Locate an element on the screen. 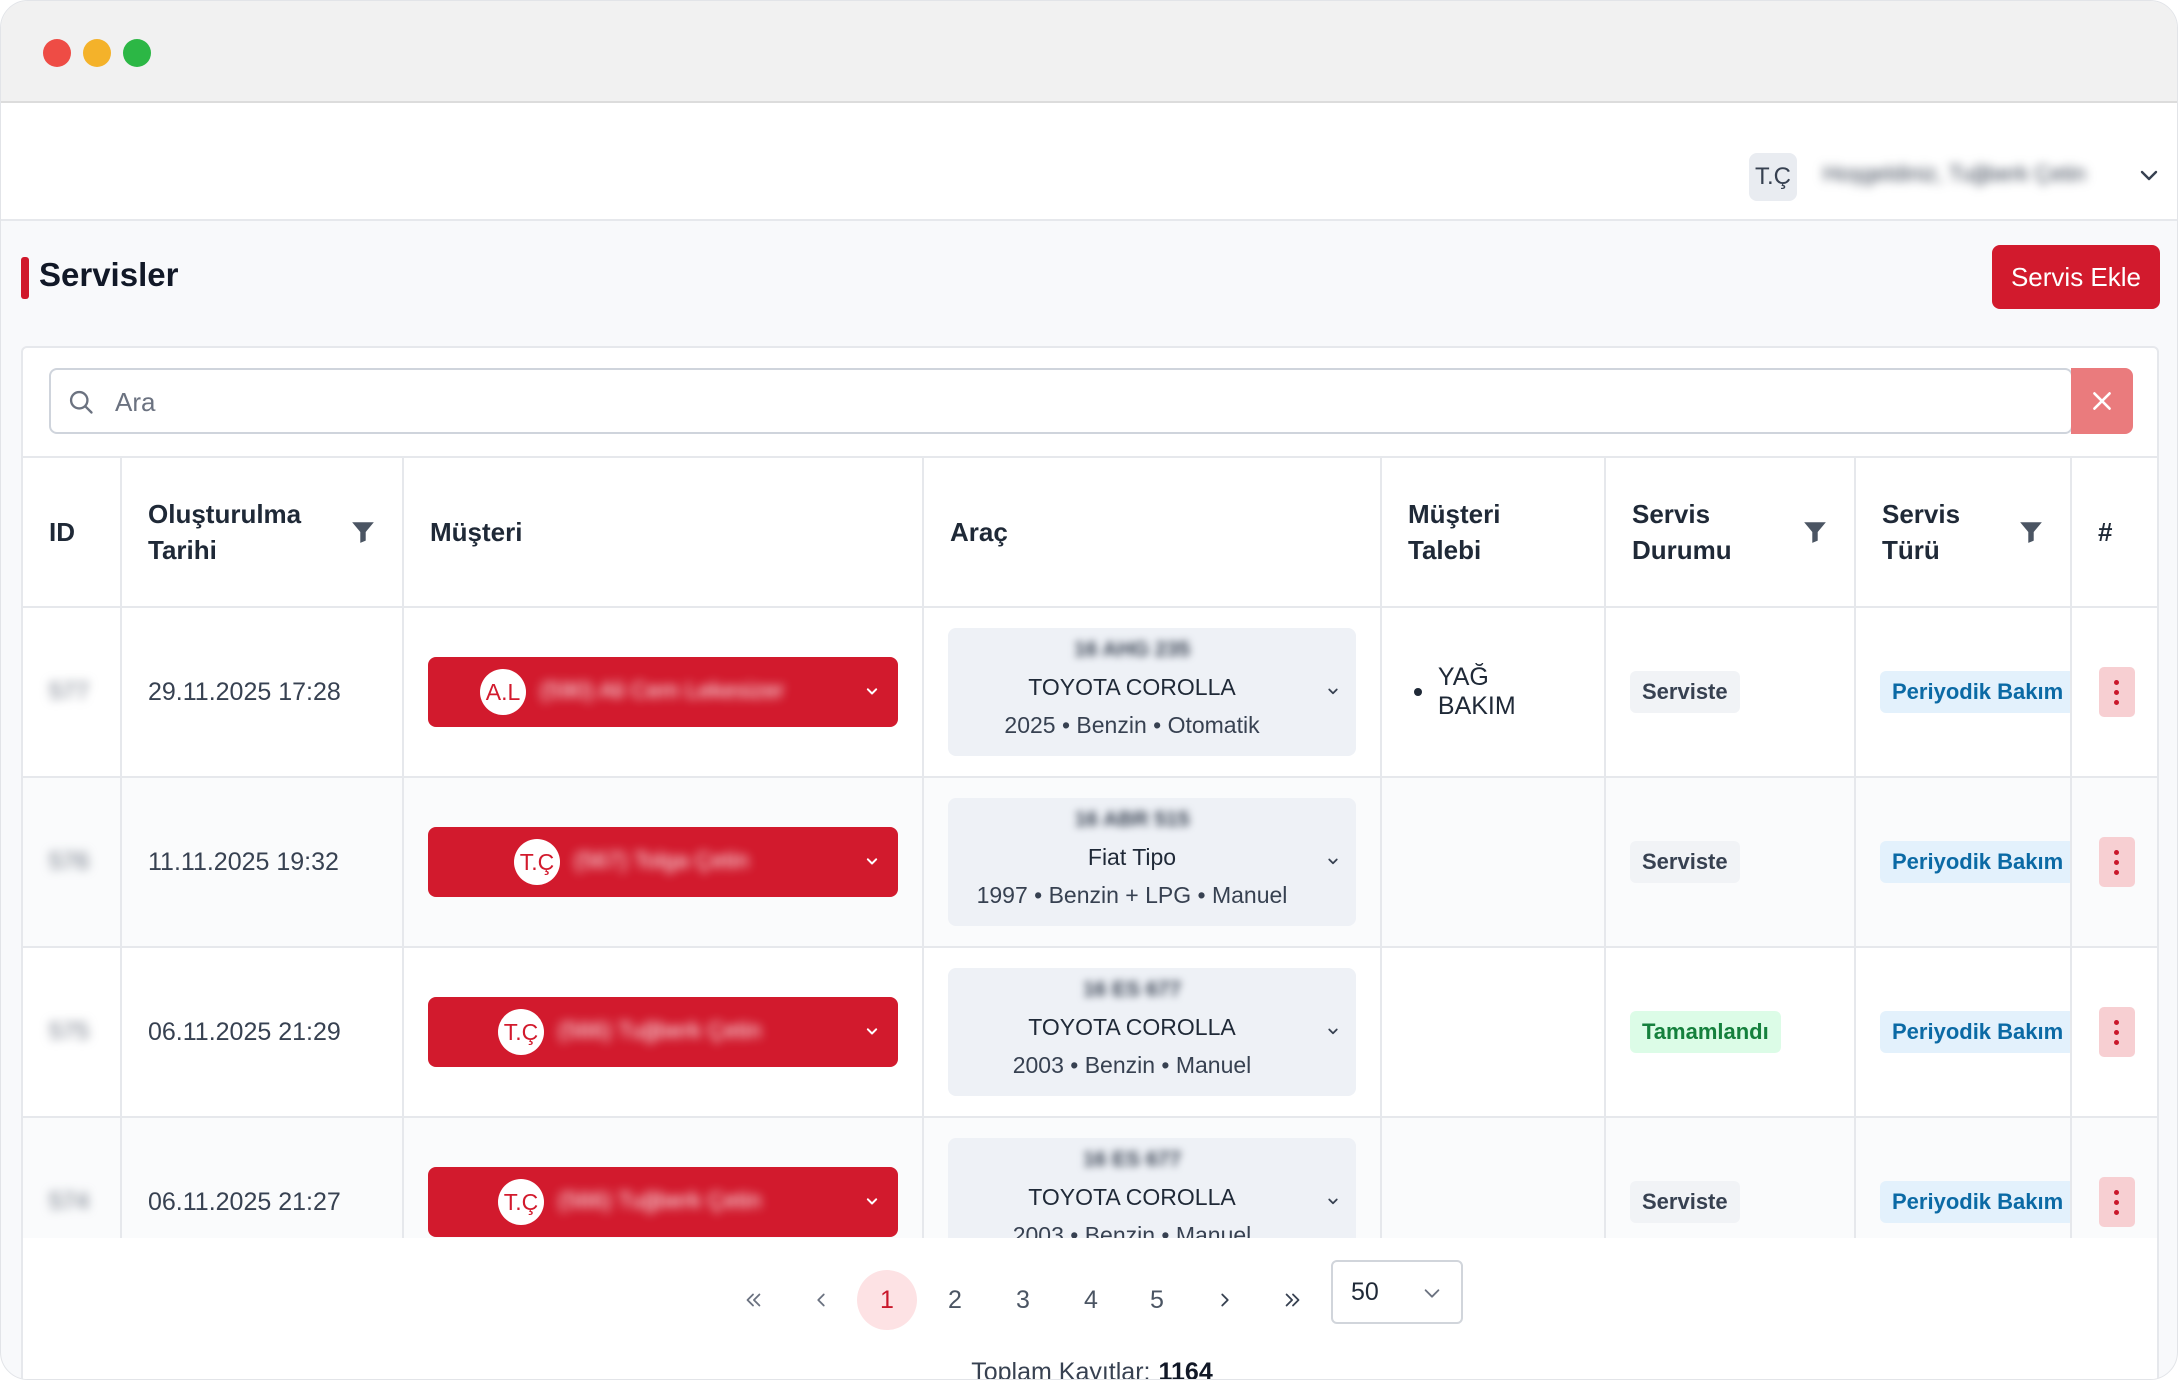 This screenshot has height=1380, width=2178. next-page-button is located at coordinates (1225, 1300).